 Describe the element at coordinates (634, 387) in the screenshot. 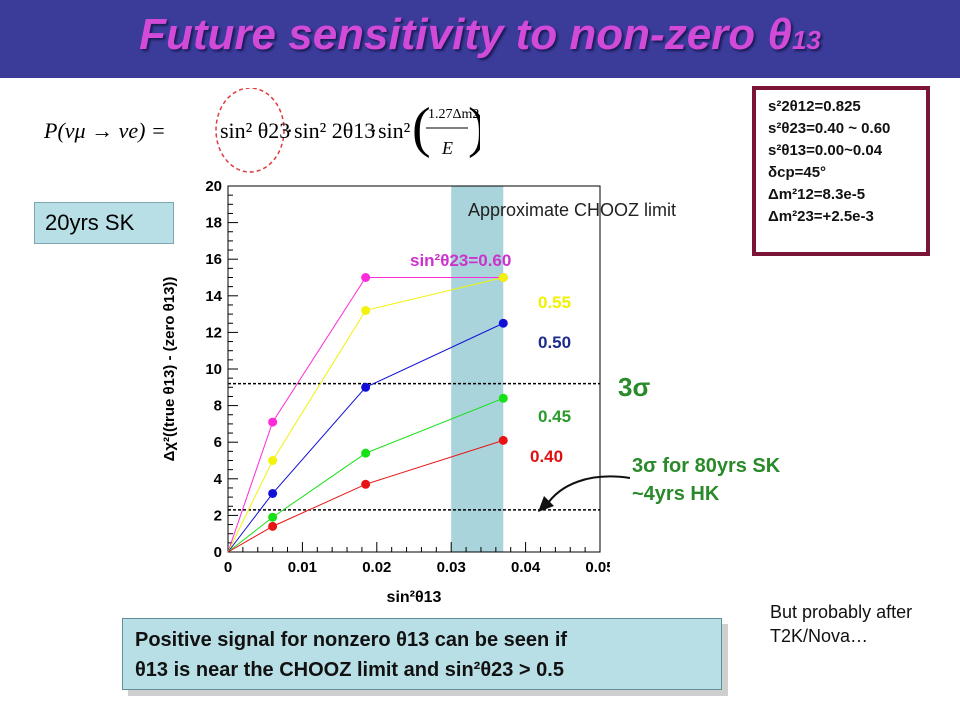

I see `three-sigma-label: 3σ` at that location.